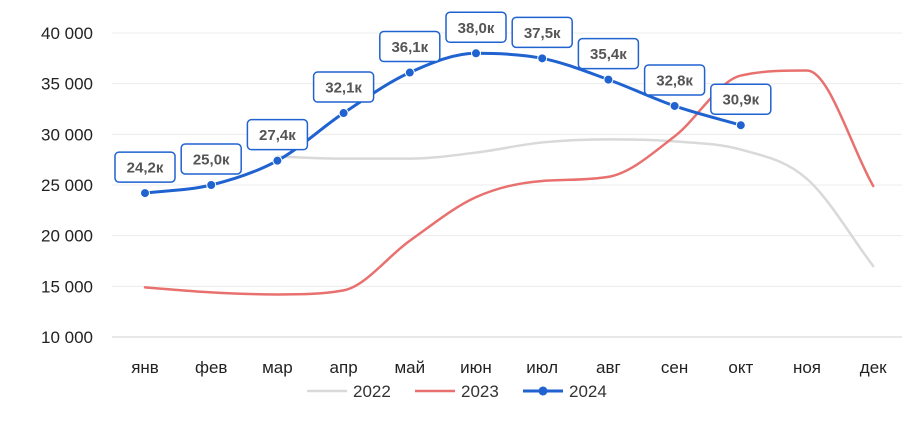 Image resolution: width=917 pixels, height=425 pixels. Describe the element at coordinates (674, 367) in the screenshot. I see `x-tick-label: сен` at that location.